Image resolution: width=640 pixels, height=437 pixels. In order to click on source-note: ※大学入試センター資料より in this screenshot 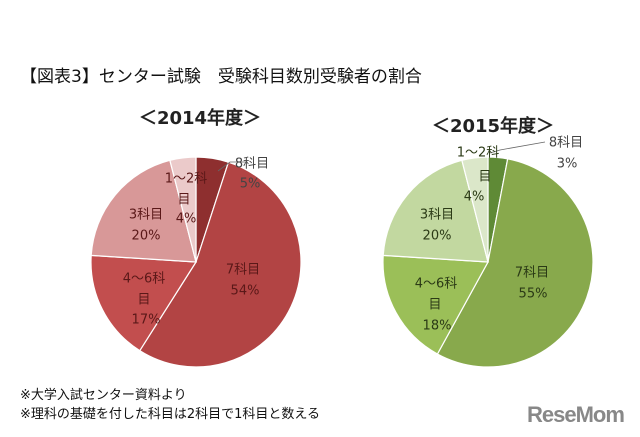, I will do `click(103, 395)`.